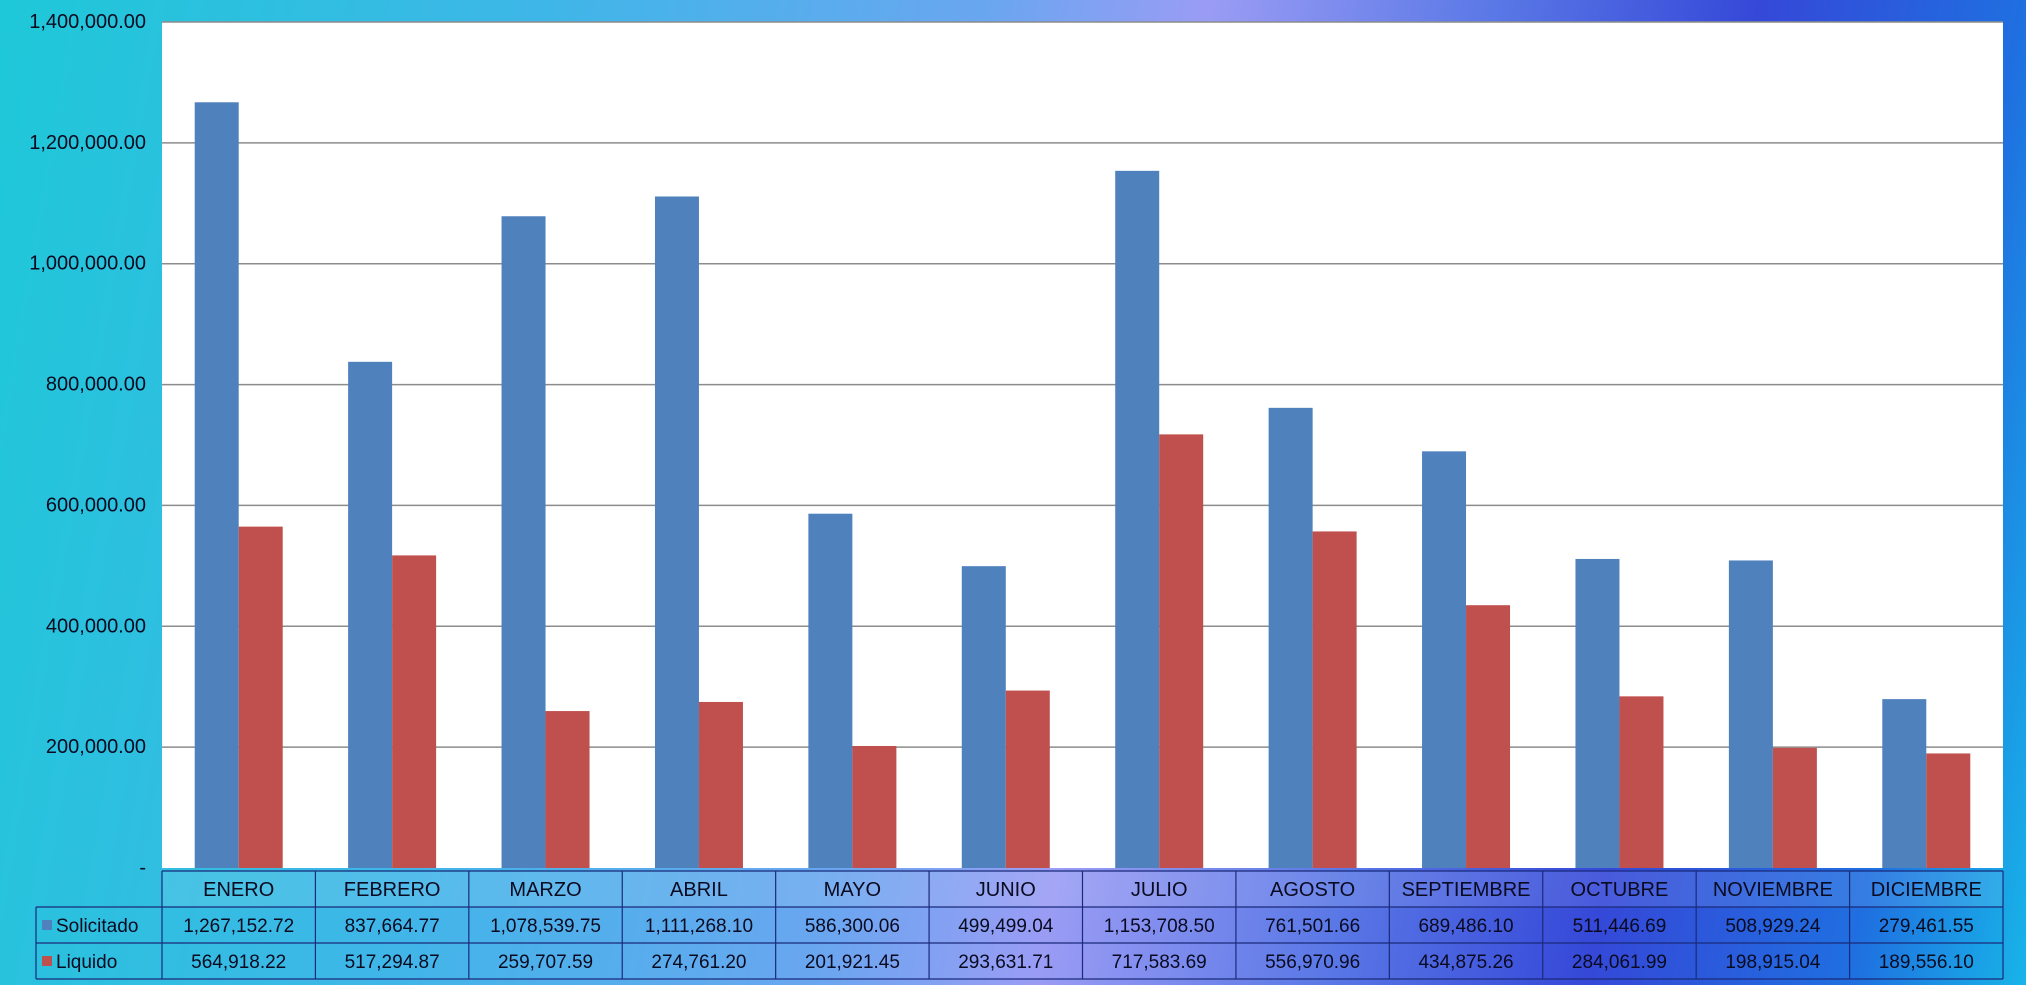 The image size is (2026, 985). I want to click on data-label: 293,631.71, so click(1005, 962).